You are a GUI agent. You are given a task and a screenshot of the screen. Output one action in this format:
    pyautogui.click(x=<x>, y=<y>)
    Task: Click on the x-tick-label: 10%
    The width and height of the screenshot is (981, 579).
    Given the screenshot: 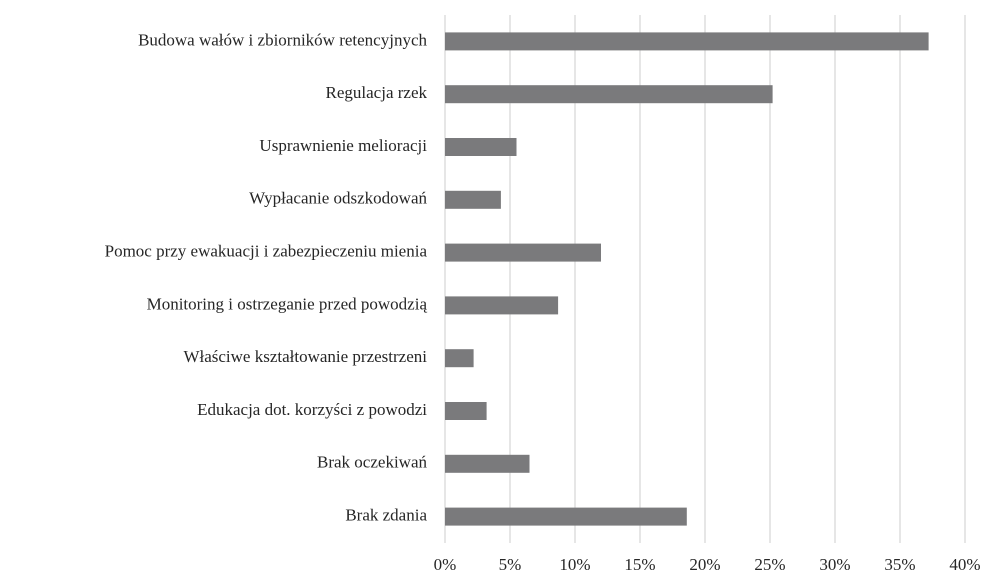 What is the action you would take?
    pyautogui.click(x=574, y=564)
    